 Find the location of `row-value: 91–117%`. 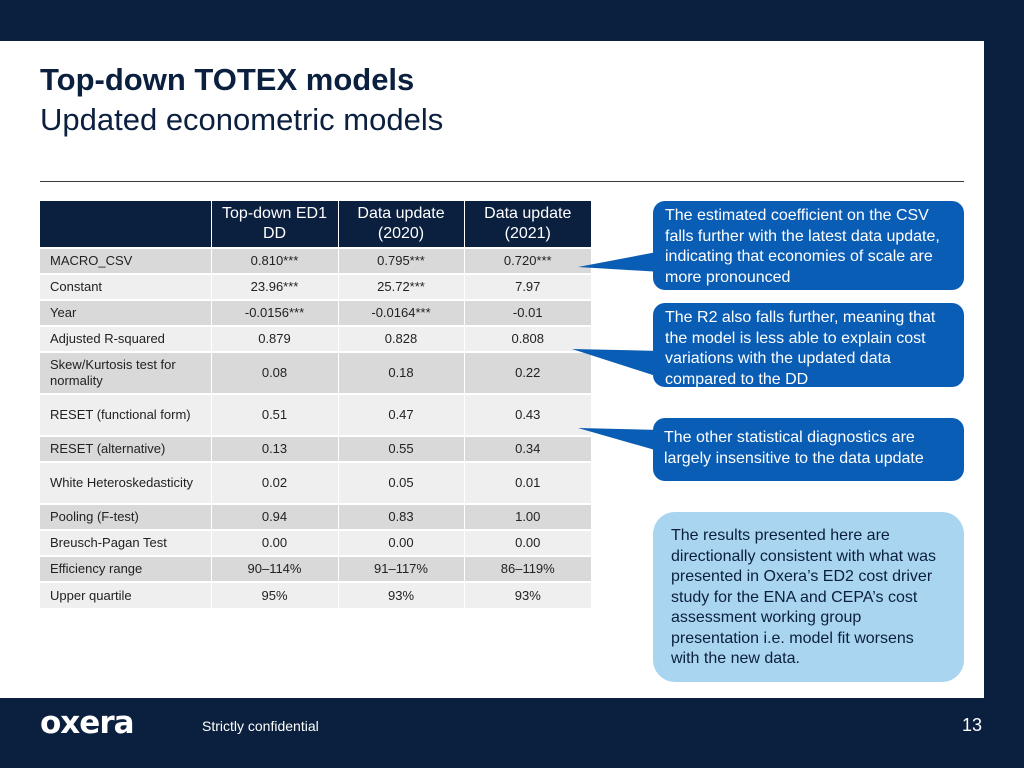

row-value: 91–117% is located at coordinates (400, 568).